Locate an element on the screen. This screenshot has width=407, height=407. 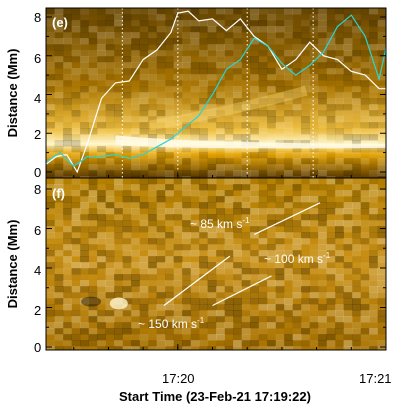
annotation-150-sup: -1 is located at coordinates (201, 320).